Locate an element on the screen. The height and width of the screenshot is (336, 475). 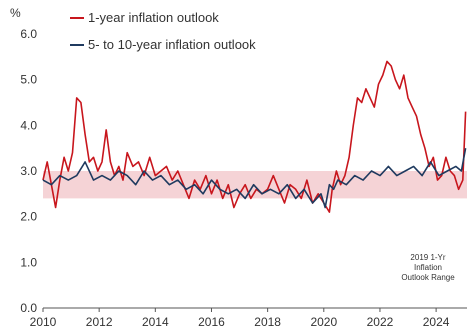
y-tick-label: 5.0 is located at coordinates (28, 80).